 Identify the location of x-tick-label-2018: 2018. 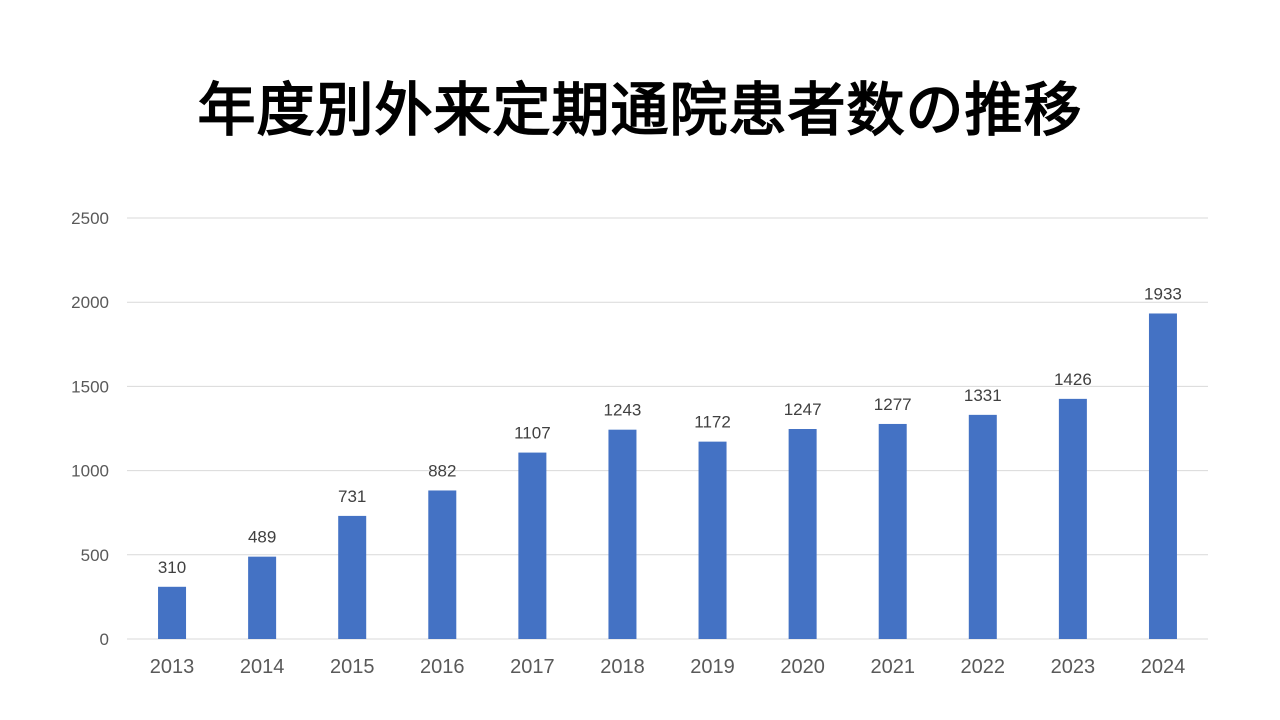
(622, 667).